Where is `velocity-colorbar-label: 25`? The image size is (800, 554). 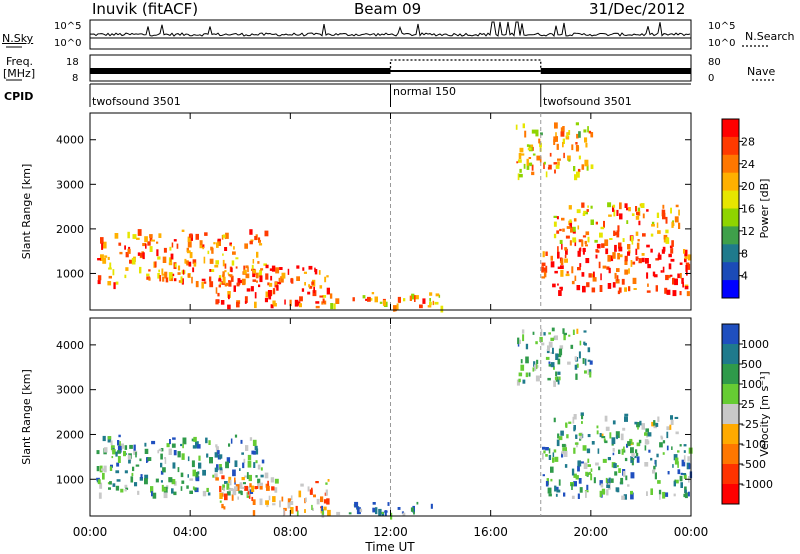
velocity-colorbar-label: 25 is located at coordinates (748, 404).